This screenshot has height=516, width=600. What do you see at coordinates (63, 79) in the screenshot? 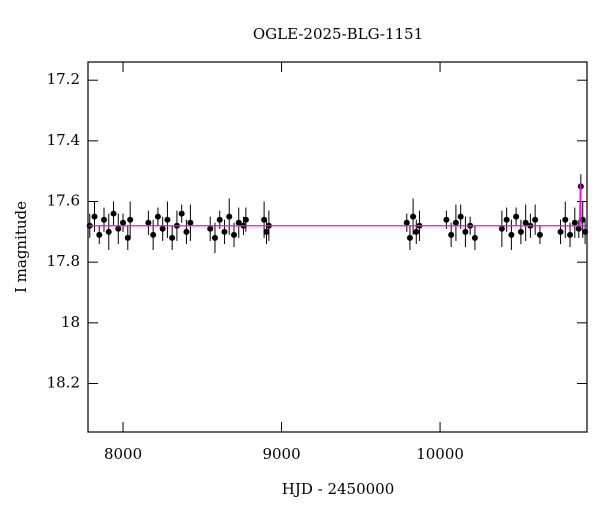
I see `y-tick-label: 17.2` at bounding box center [63, 79].